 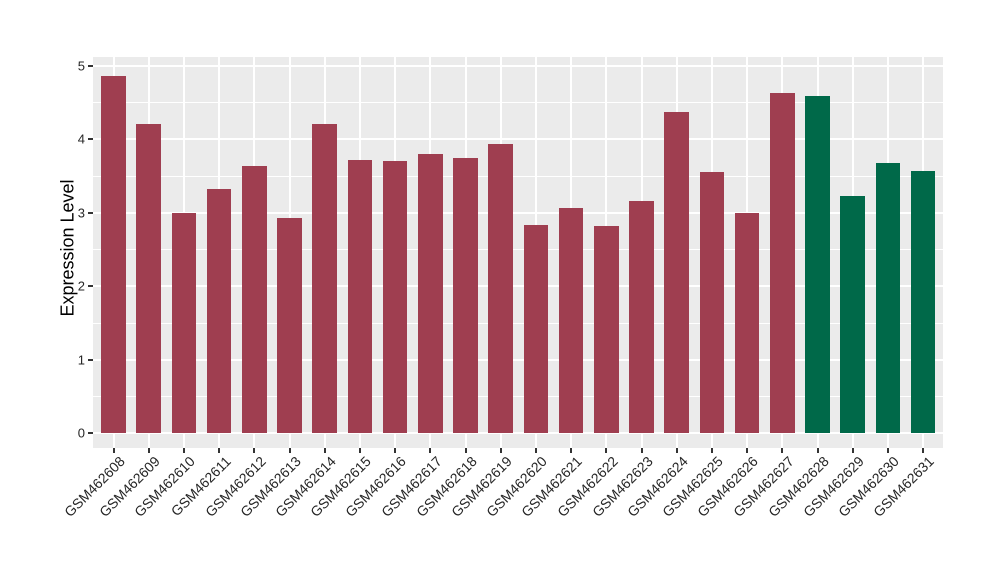 What do you see at coordinates (571, 320) in the screenshot?
I see `bar-GSM462621` at bounding box center [571, 320].